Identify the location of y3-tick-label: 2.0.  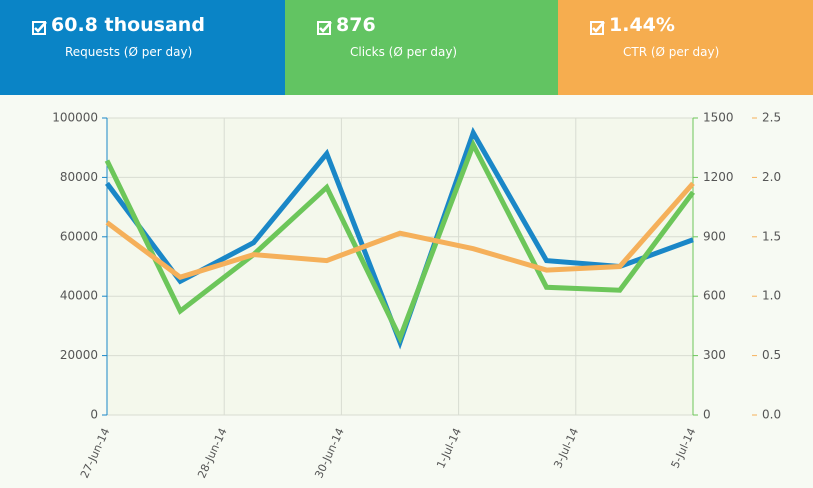
(771, 177).